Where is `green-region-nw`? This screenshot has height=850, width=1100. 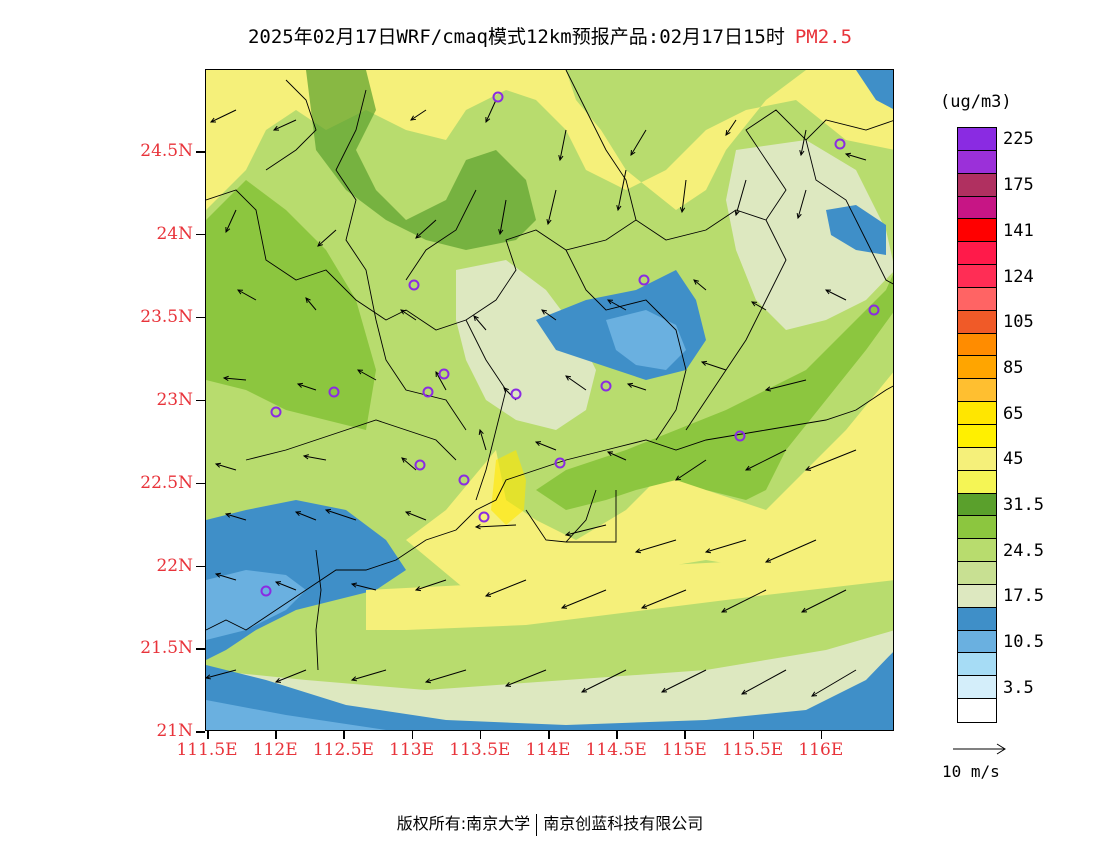
green-region-nw is located at coordinates (291, 305).